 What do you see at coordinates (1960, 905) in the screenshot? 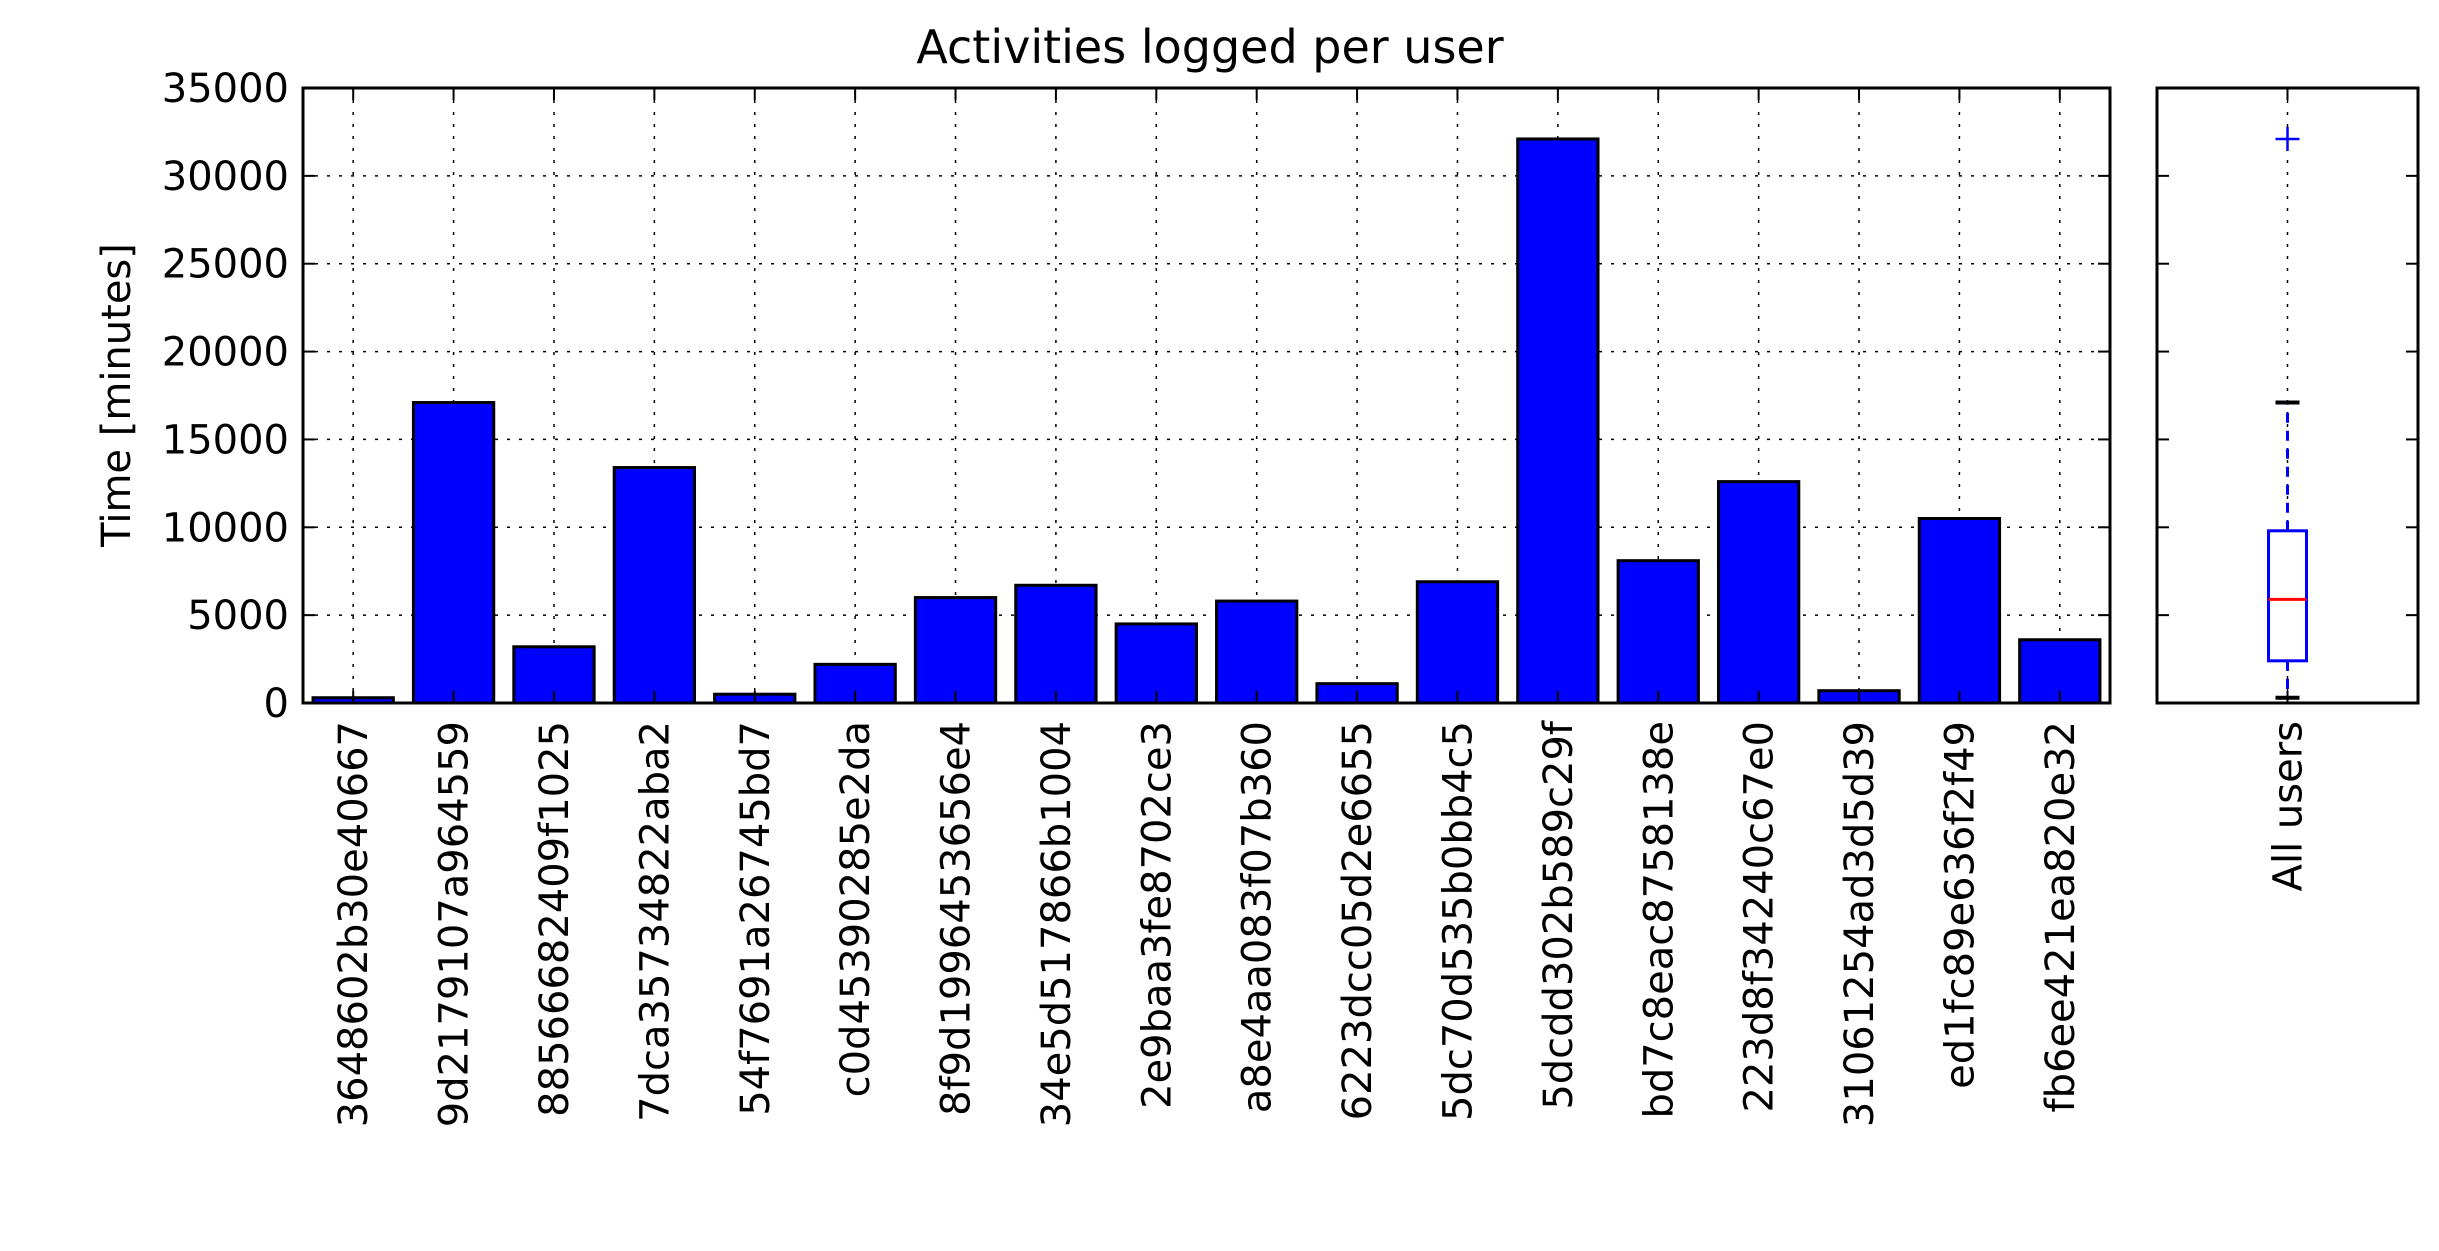
I see `x-tick-label: ed1fc89e636f2f49` at bounding box center [1960, 905].